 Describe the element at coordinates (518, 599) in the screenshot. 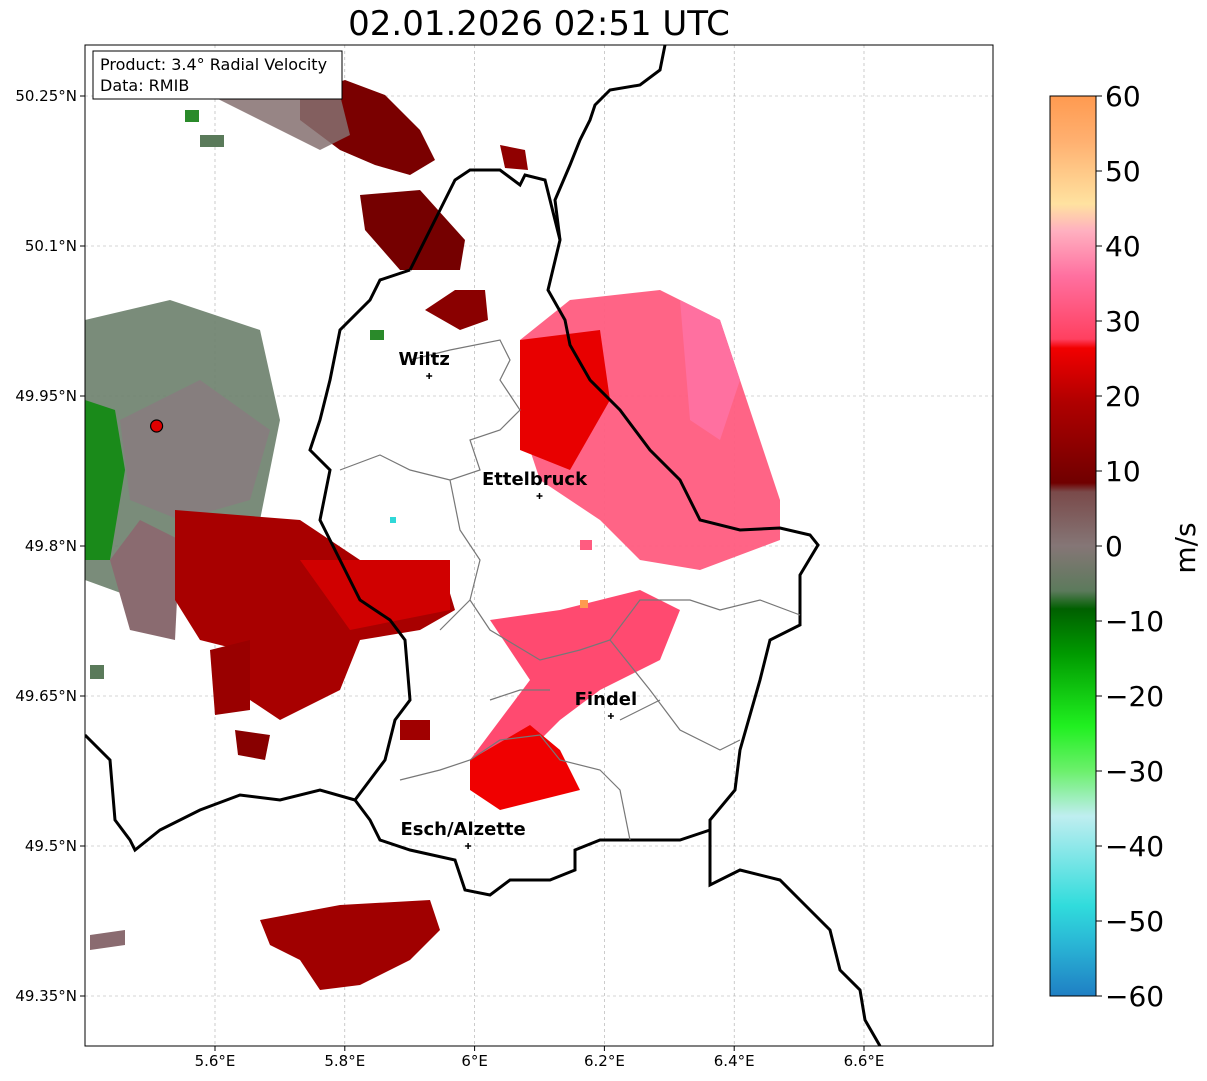

I see `city-markers: Wiltz Ettelbruck Findel Esch/Alzette` at that location.